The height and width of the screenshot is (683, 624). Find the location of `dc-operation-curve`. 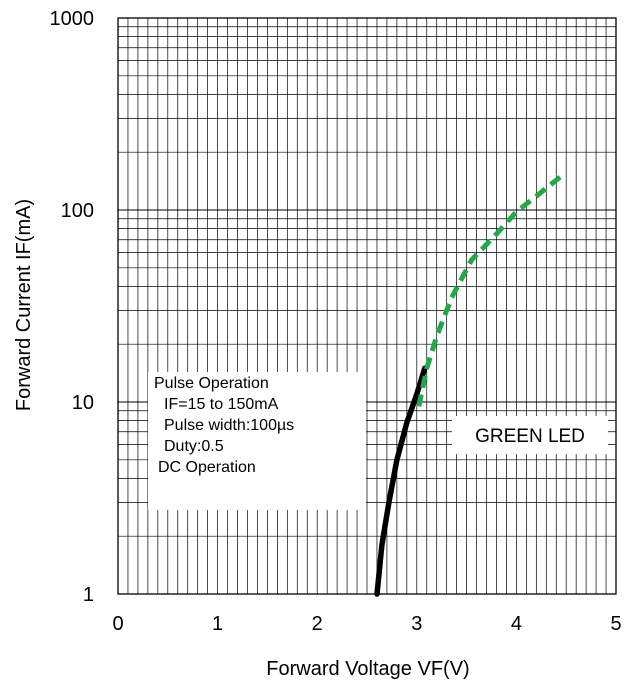

dc-operation-curve is located at coordinates (401, 481).